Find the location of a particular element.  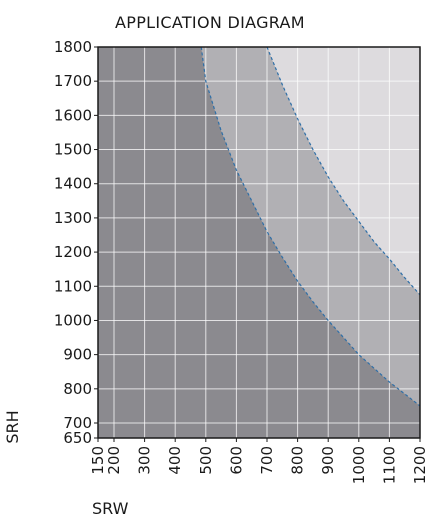

y-tick-label: 1100 is located at coordinates (73, 286).